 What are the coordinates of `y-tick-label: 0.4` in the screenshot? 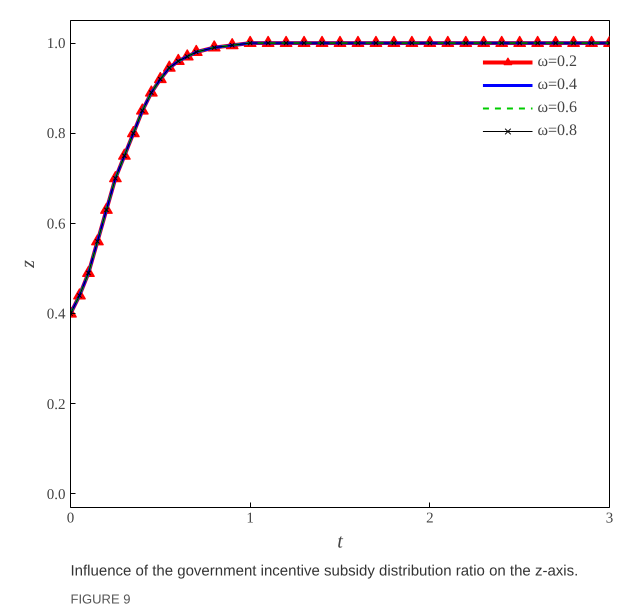 It's located at (56, 314).